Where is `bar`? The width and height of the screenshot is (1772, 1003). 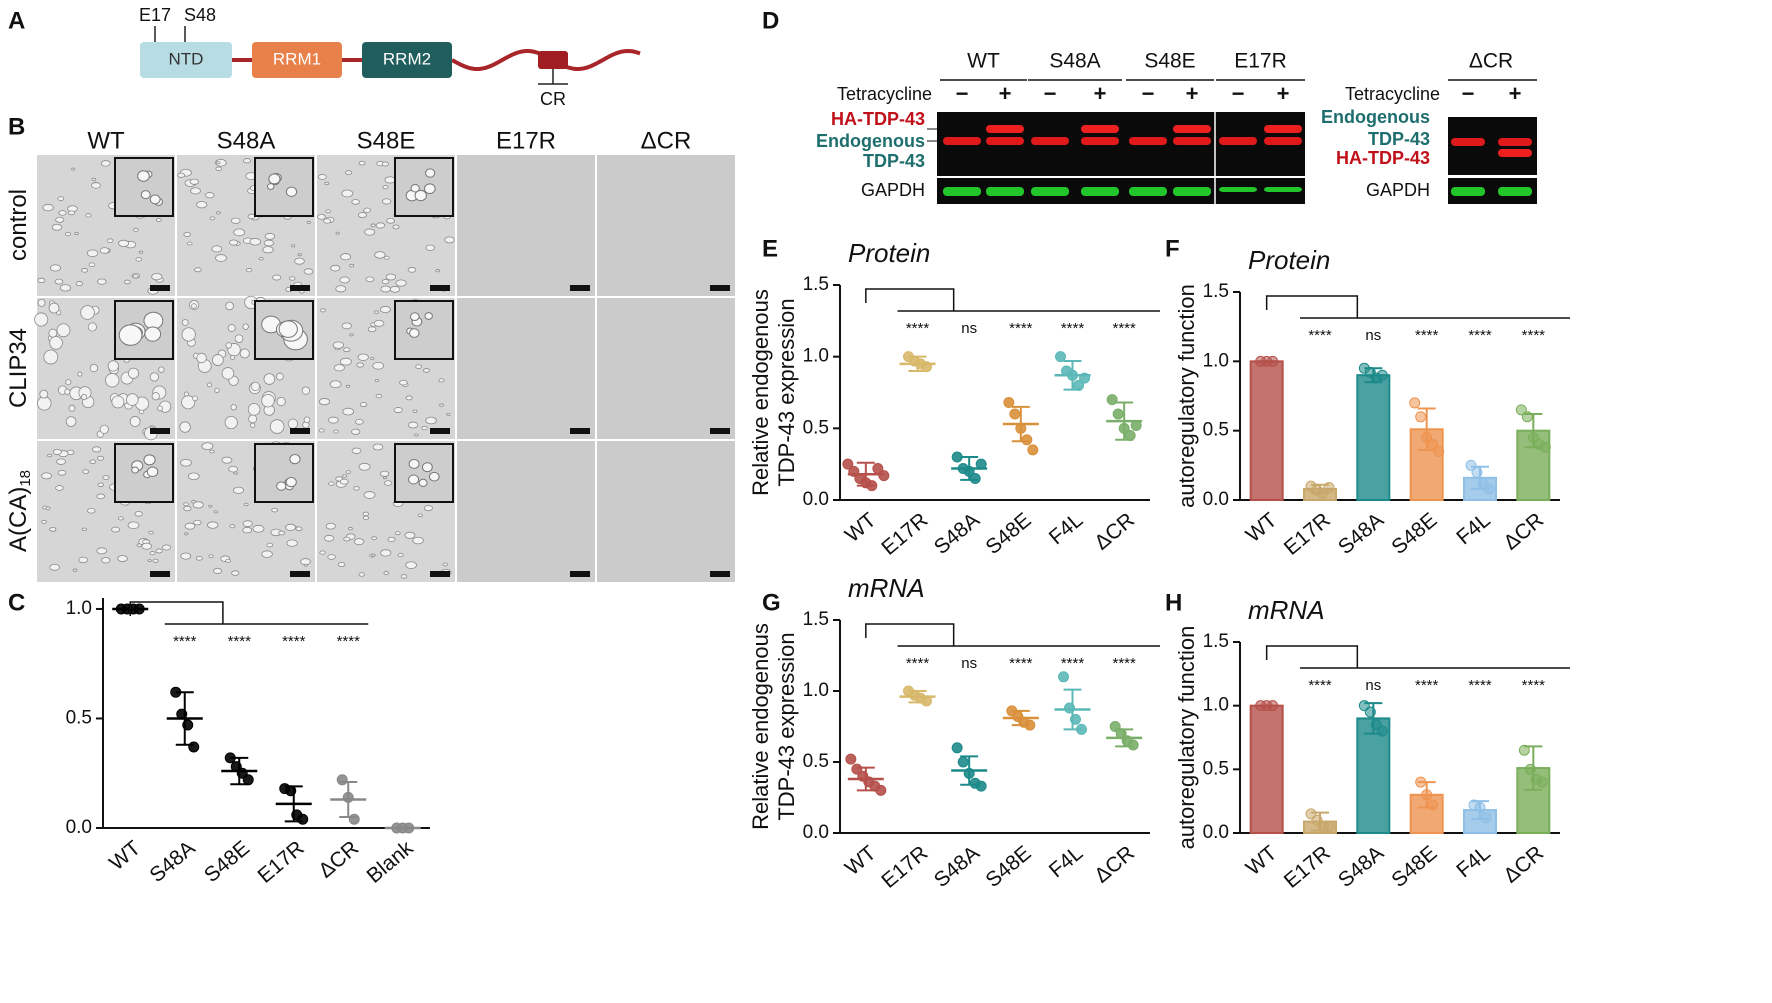
bar is located at coordinates (1373, 438).